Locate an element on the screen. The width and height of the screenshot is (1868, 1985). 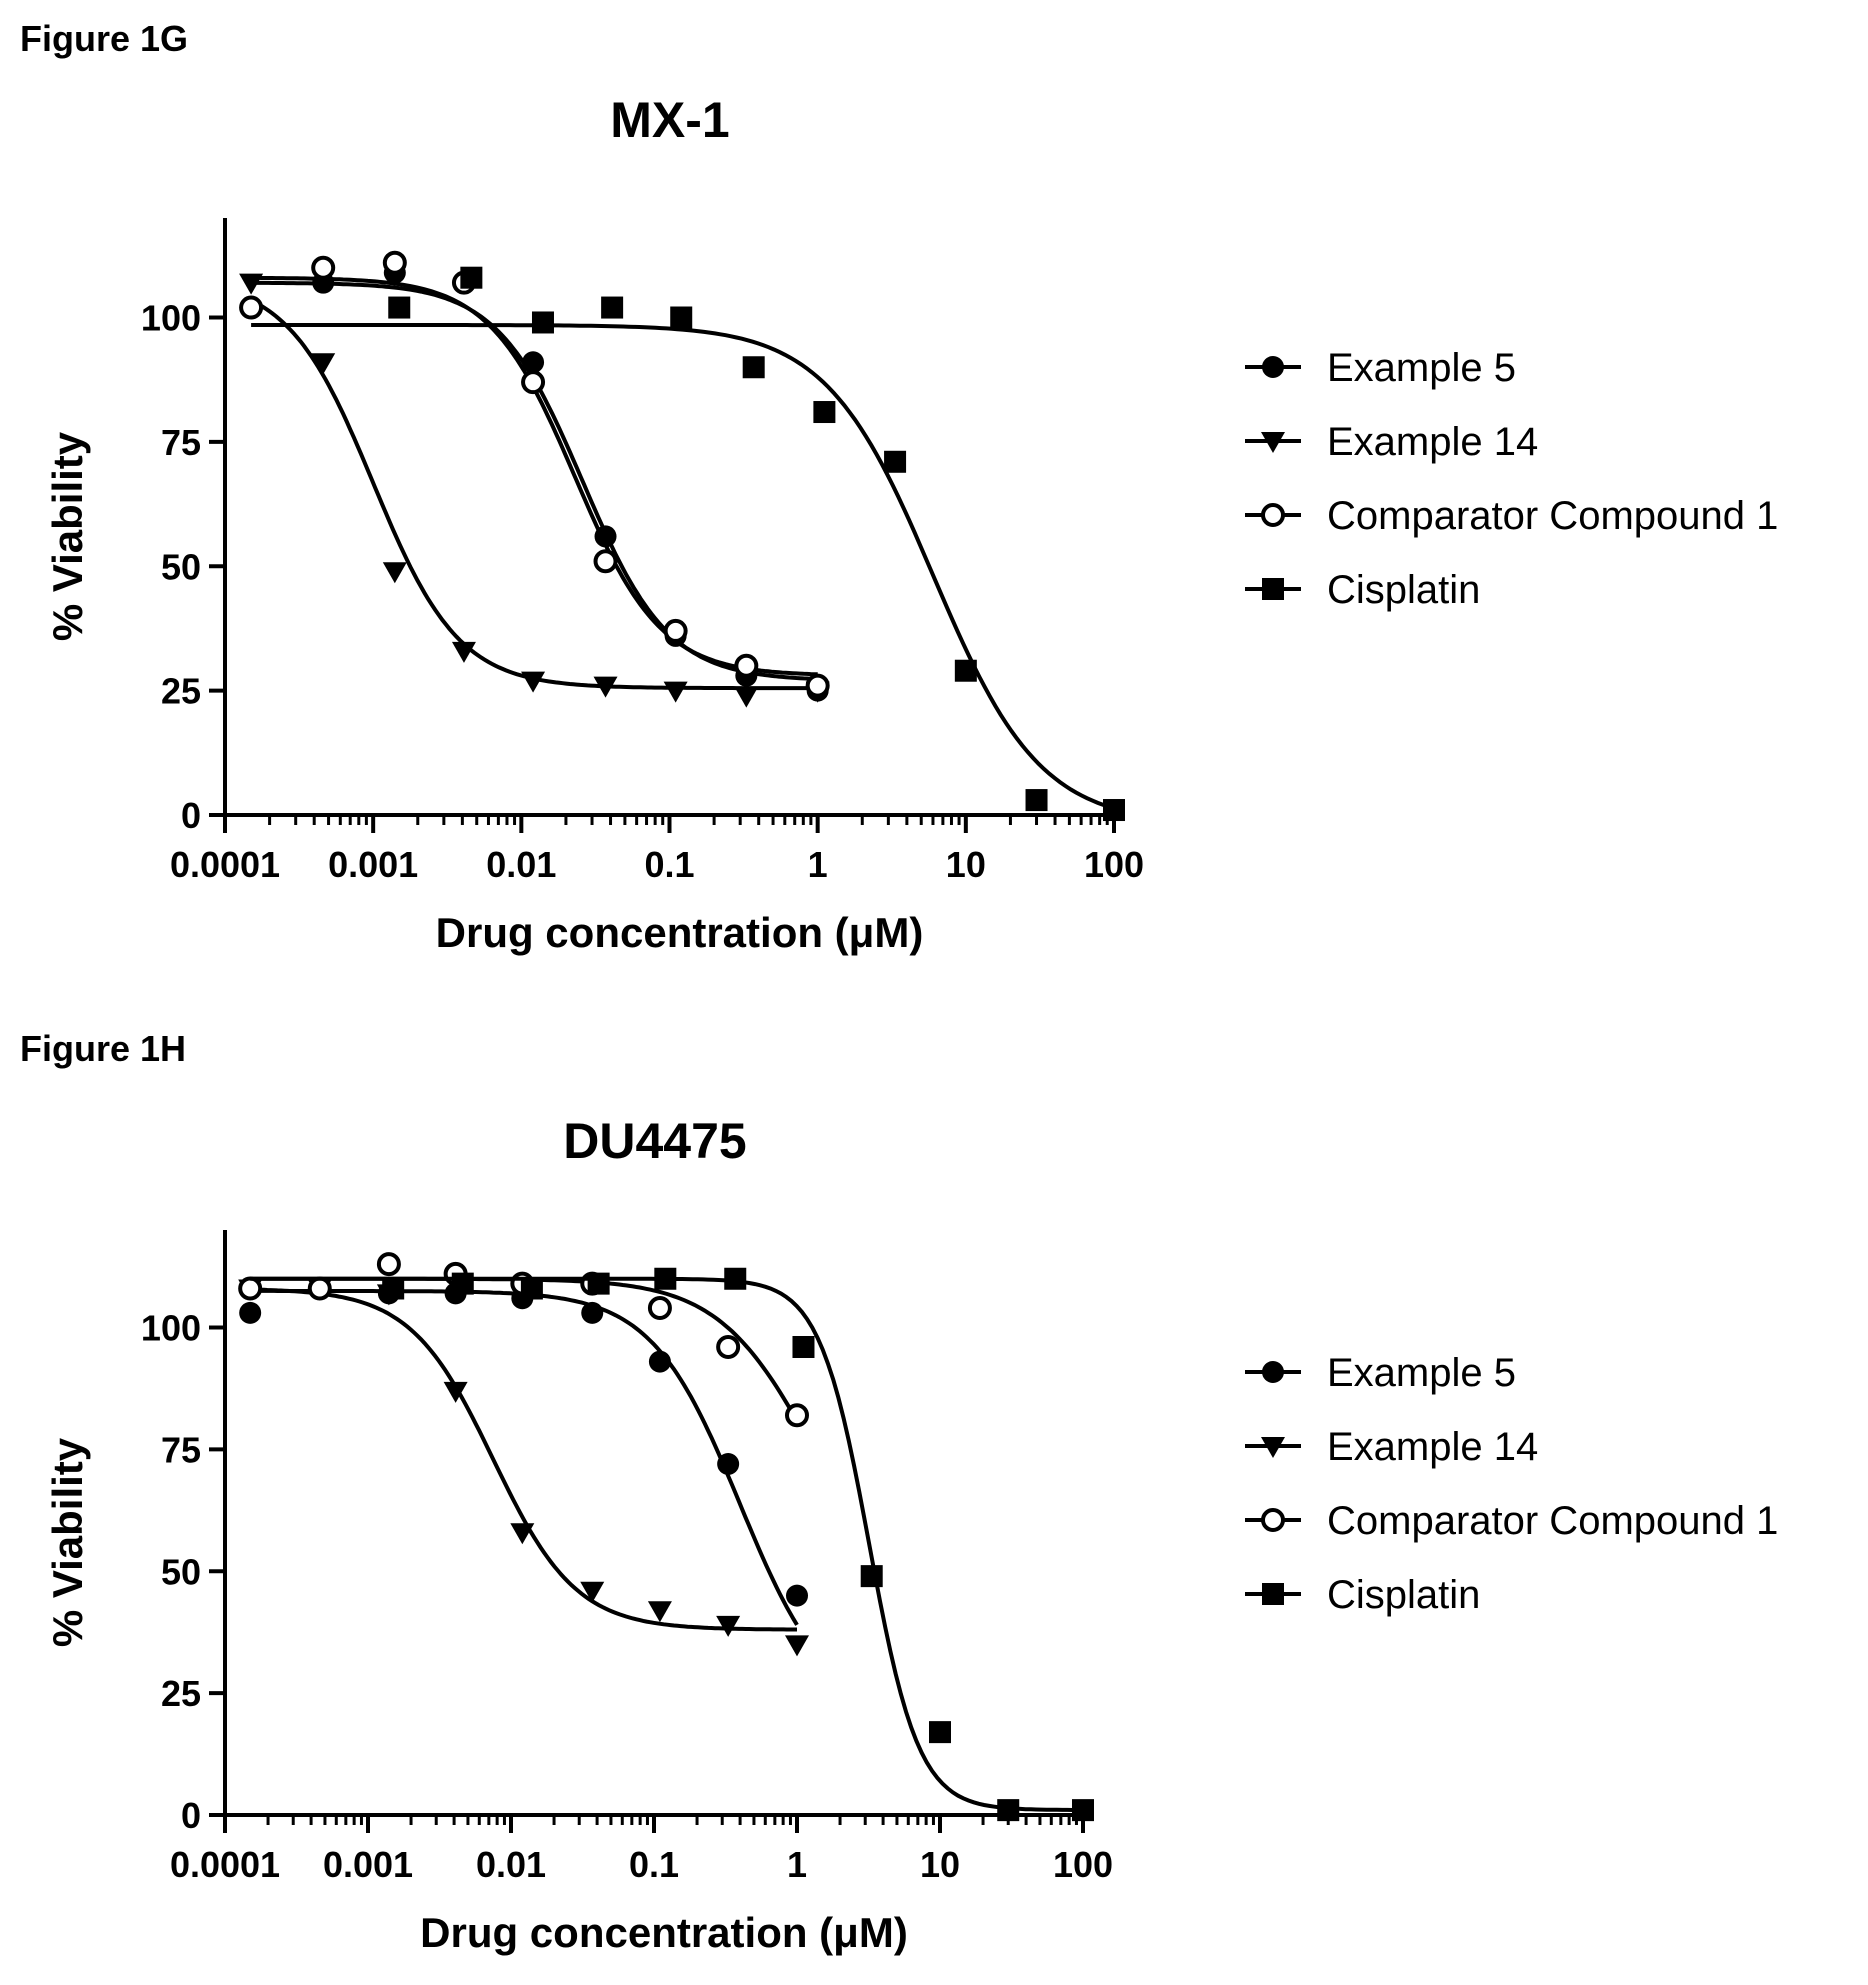
legend-label: Comparator Compound 1 is located at coordinates (1552, 1521).